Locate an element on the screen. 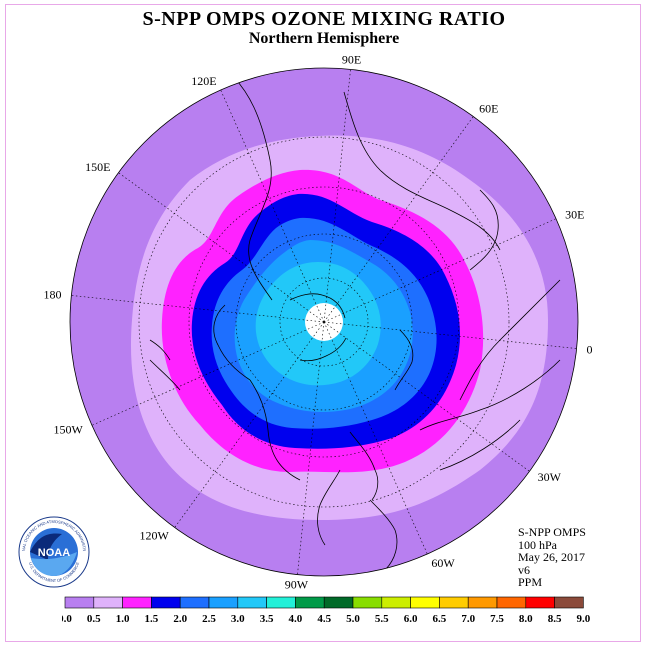  colorbar-tick-label: 5.5 is located at coordinates (382, 619).